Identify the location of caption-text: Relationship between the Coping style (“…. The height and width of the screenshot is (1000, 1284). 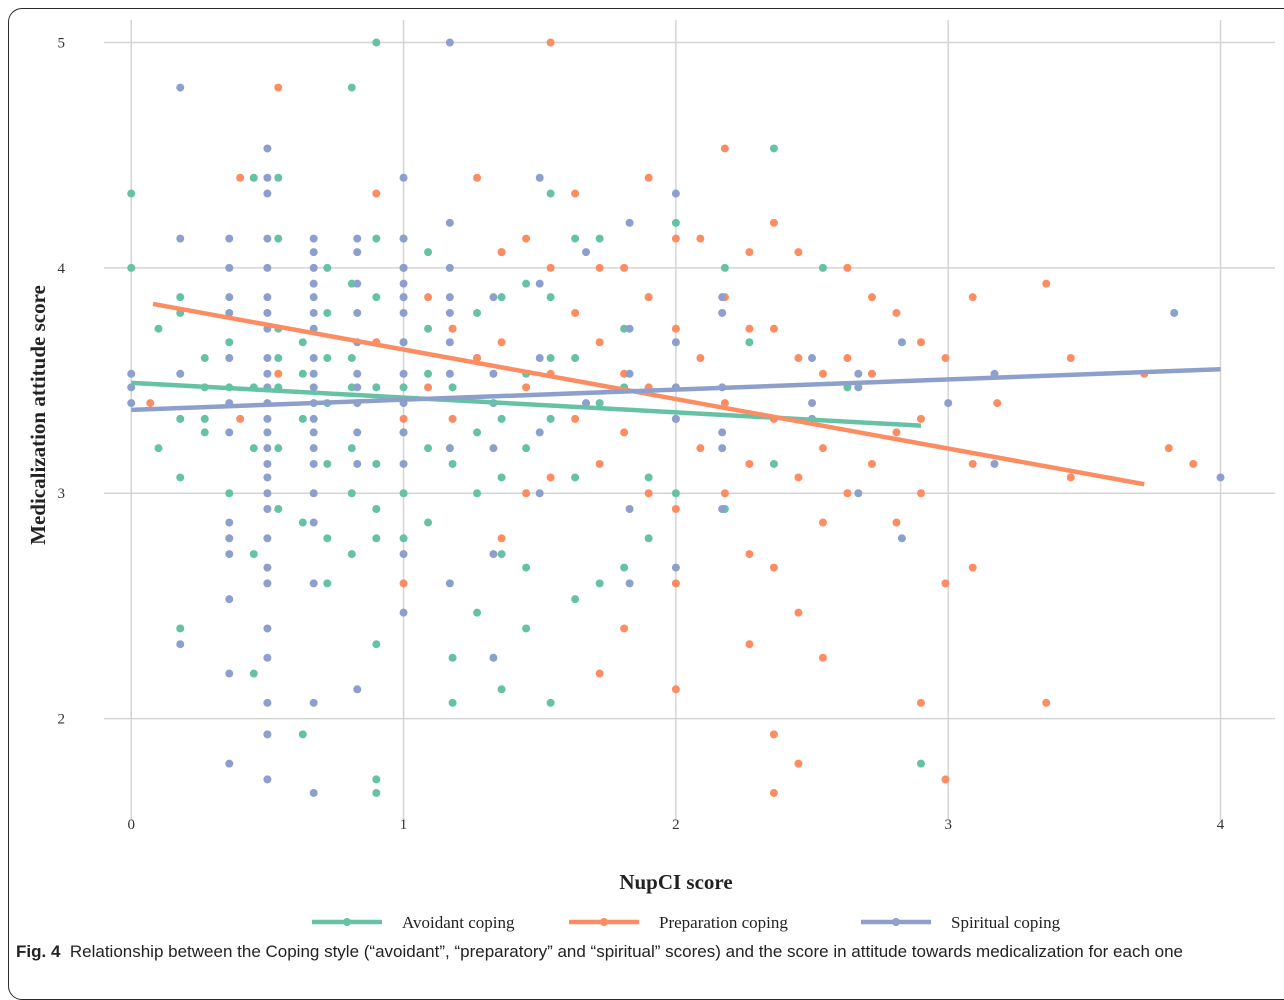
(626, 951).